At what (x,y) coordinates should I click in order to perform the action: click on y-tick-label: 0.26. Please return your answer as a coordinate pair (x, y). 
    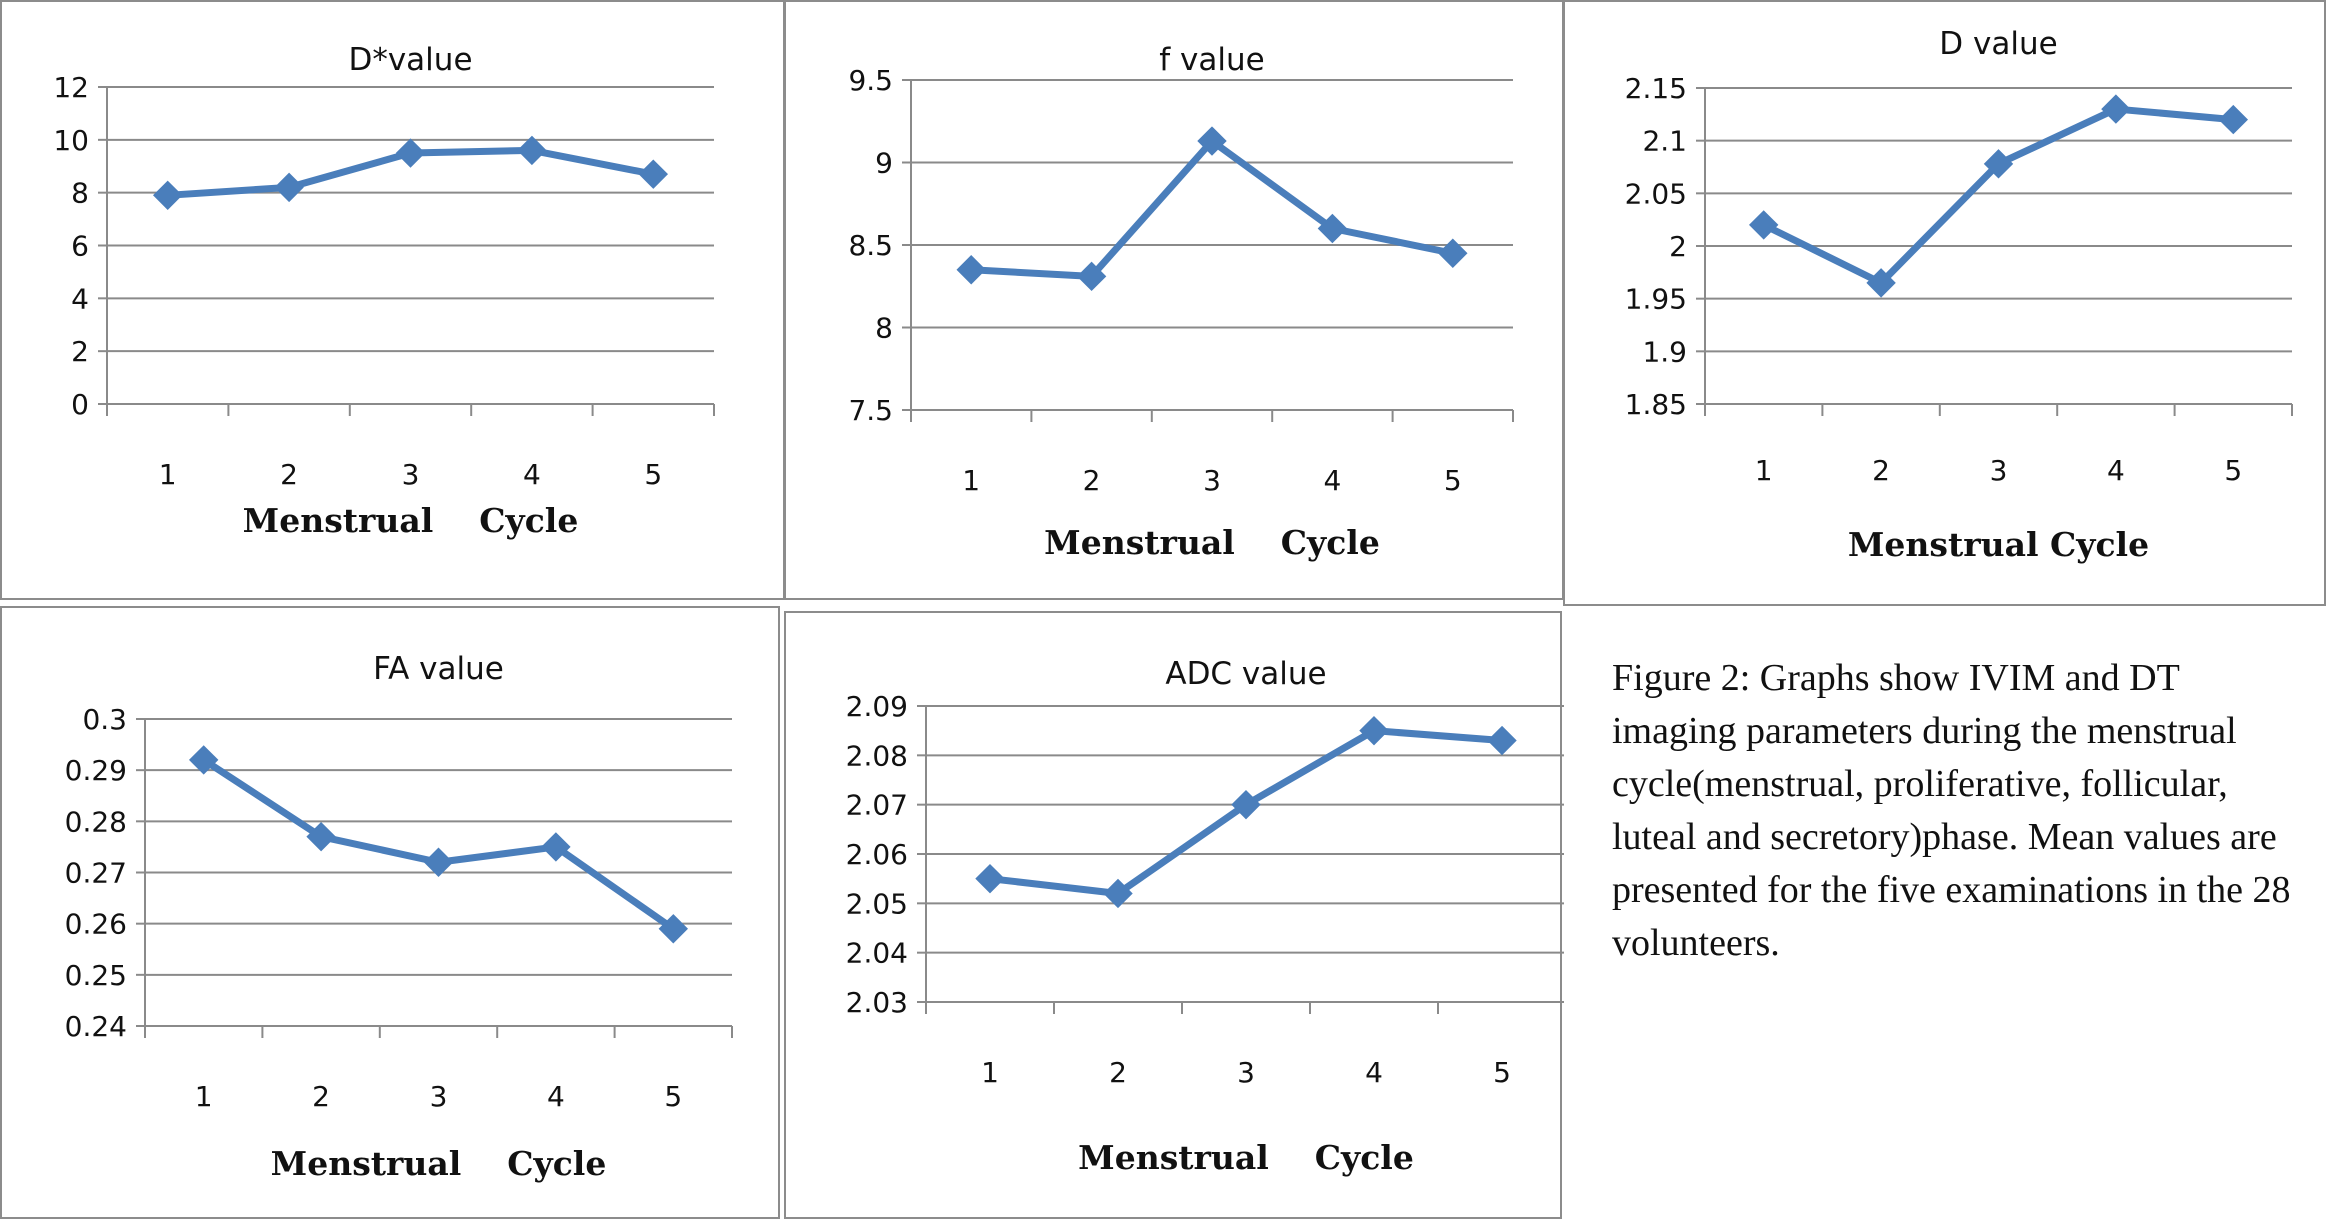
    Looking at the image, I should click on (96, 924).